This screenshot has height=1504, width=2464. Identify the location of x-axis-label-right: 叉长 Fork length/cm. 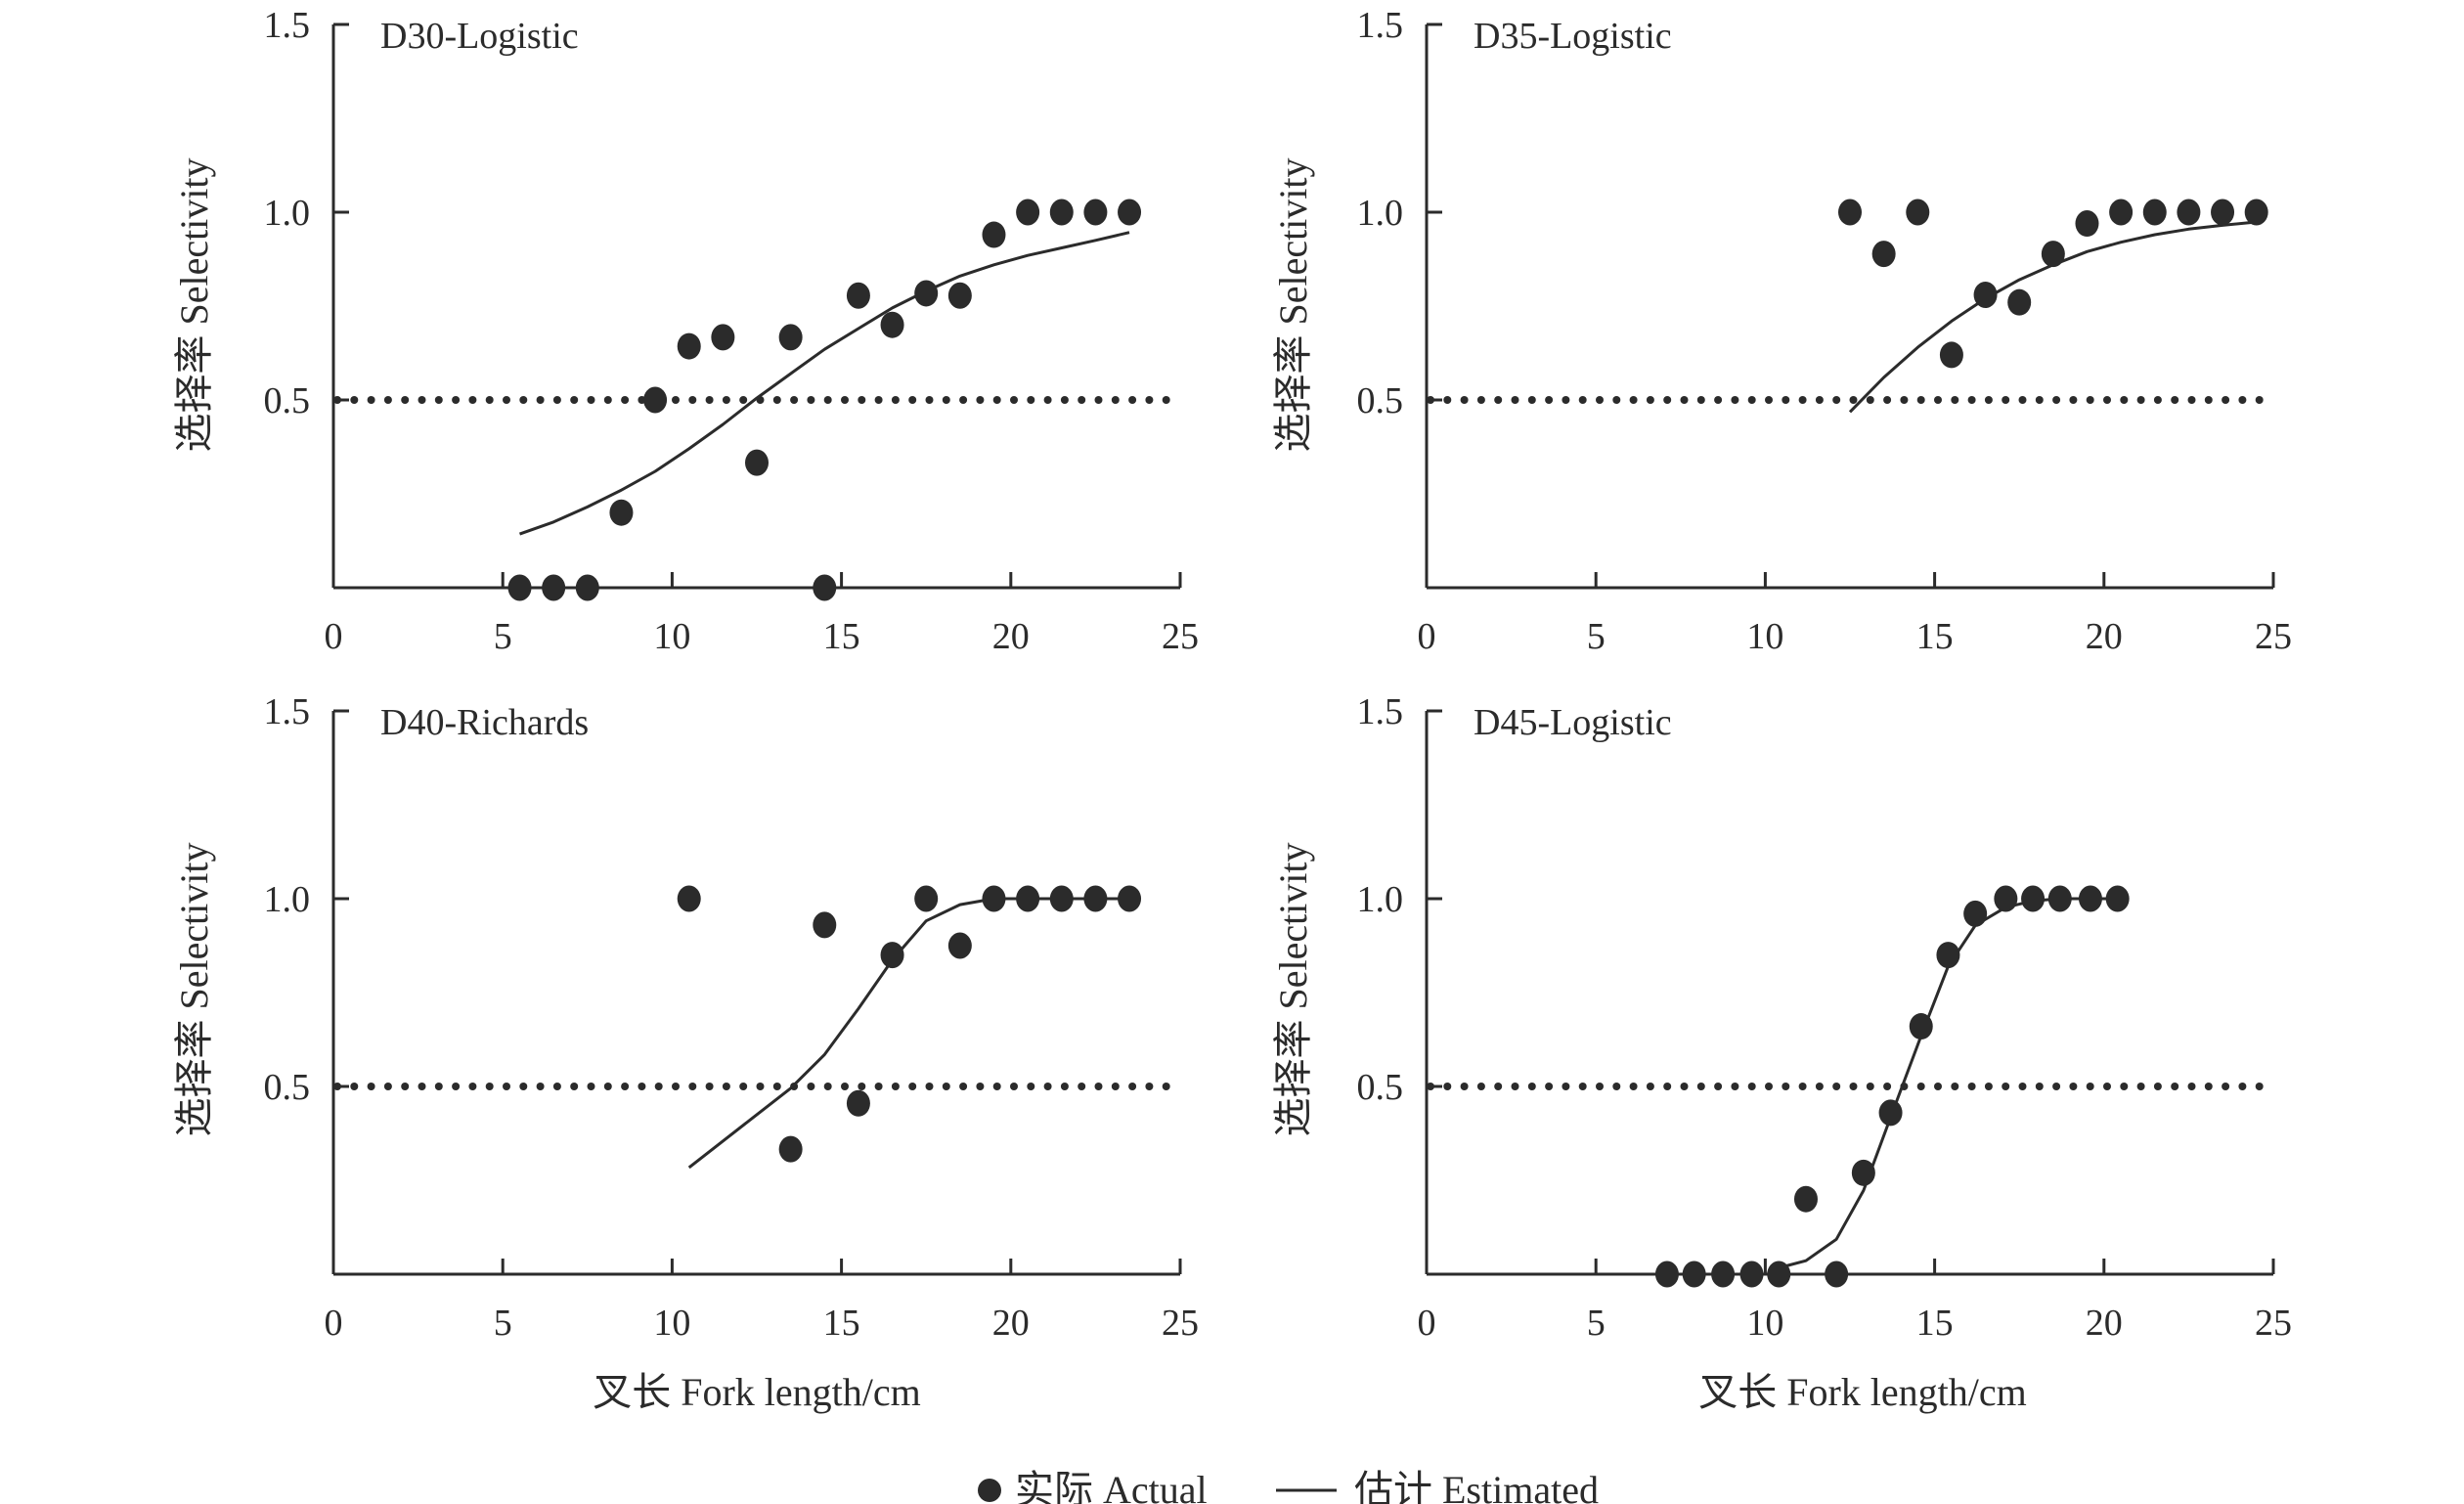
(1862, 1392).